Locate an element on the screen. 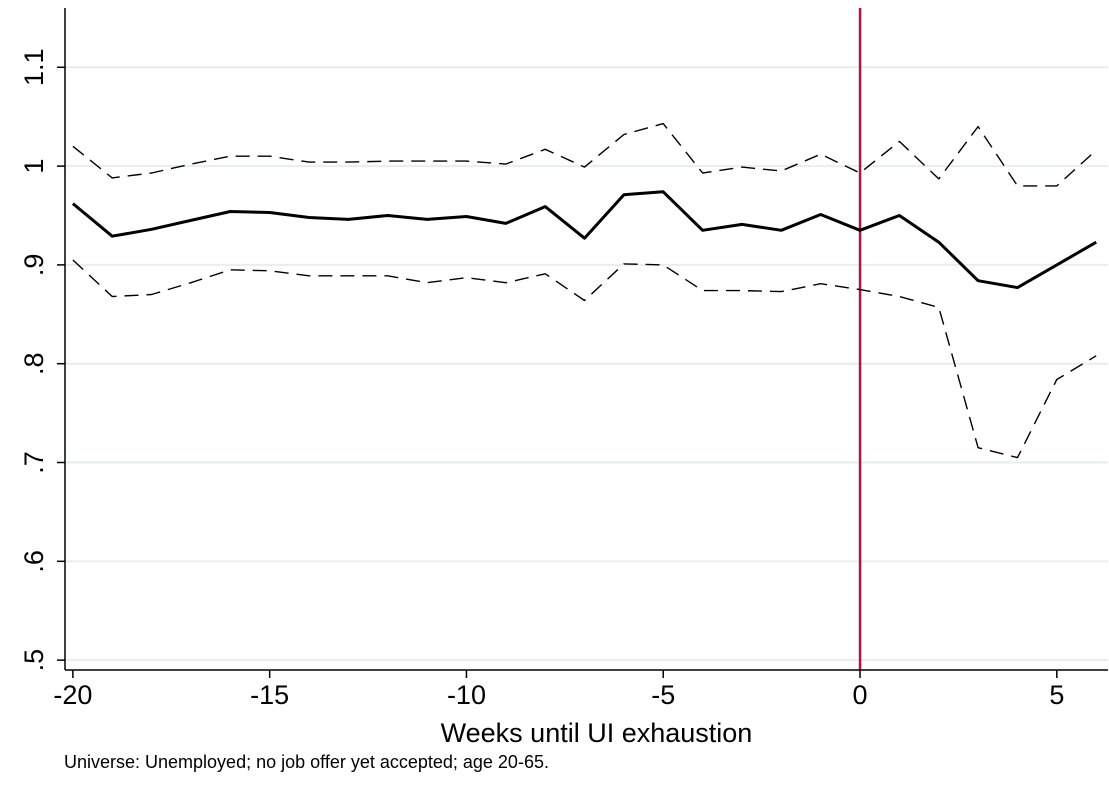  y-tick-label: .8 is located at coordinates (34, 363).